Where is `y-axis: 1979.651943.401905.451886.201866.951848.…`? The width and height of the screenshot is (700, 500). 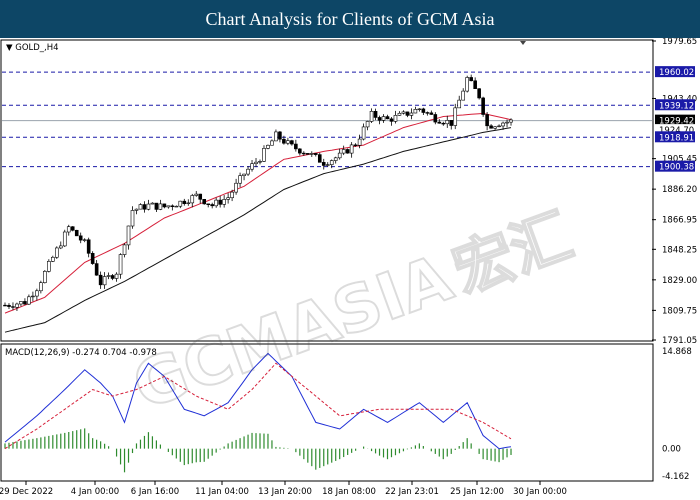 y-axis: 1979.651943.401905.451886.201866.951848.… is located at coordinates (674, 192).